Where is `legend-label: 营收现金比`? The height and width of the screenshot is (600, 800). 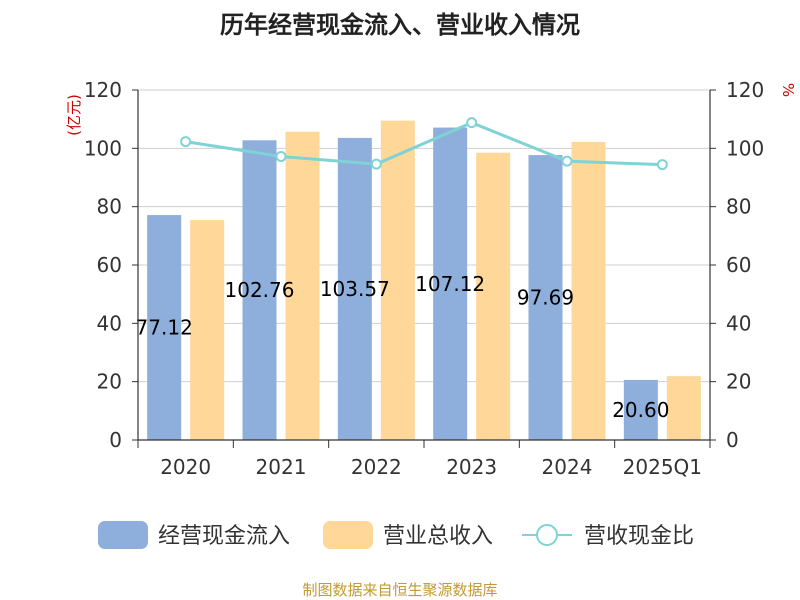 legend-label: 营收现金比 is located at coordinates (639, 536).